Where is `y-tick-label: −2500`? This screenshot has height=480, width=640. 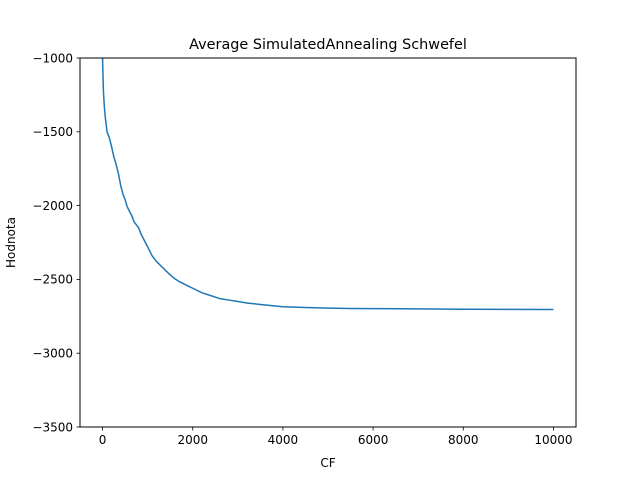 y-tick-label: −2500 is located at coordinates (52, 280).